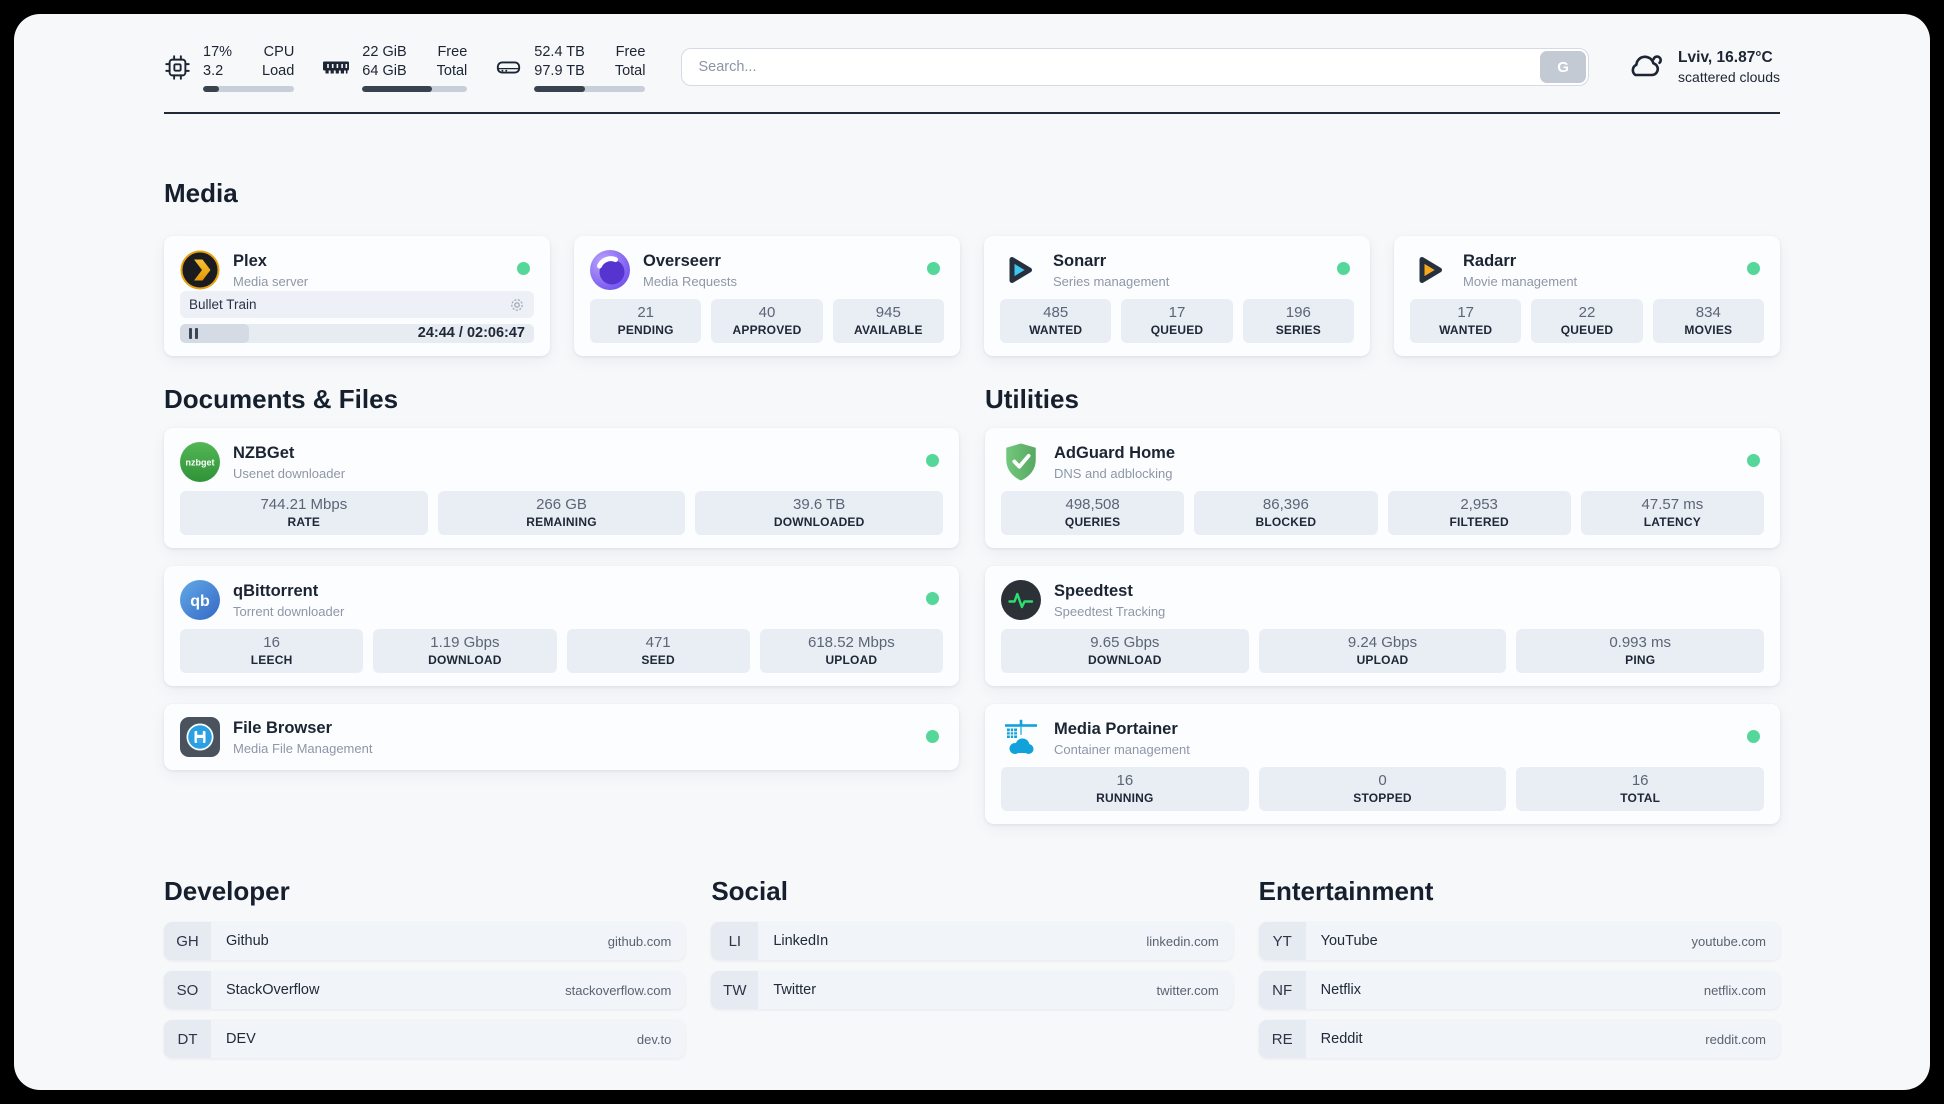  I want to click on weather-condition: scattered clouds, so click(1729, 77).